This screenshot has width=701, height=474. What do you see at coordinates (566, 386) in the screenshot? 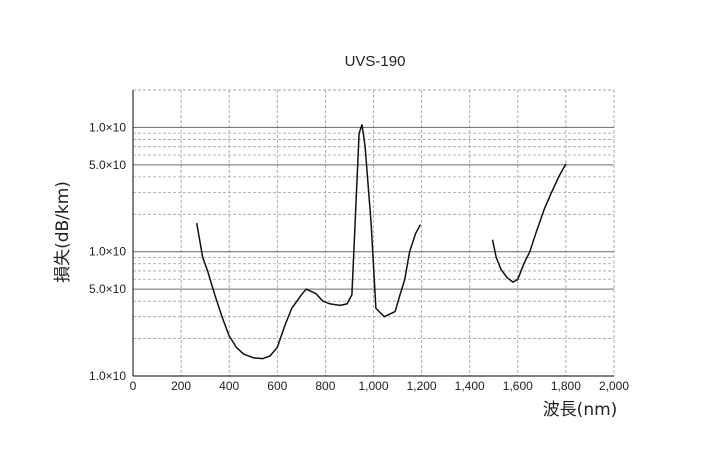
I see `x-tick-label: 1,800` at bounding box center [566, 386].